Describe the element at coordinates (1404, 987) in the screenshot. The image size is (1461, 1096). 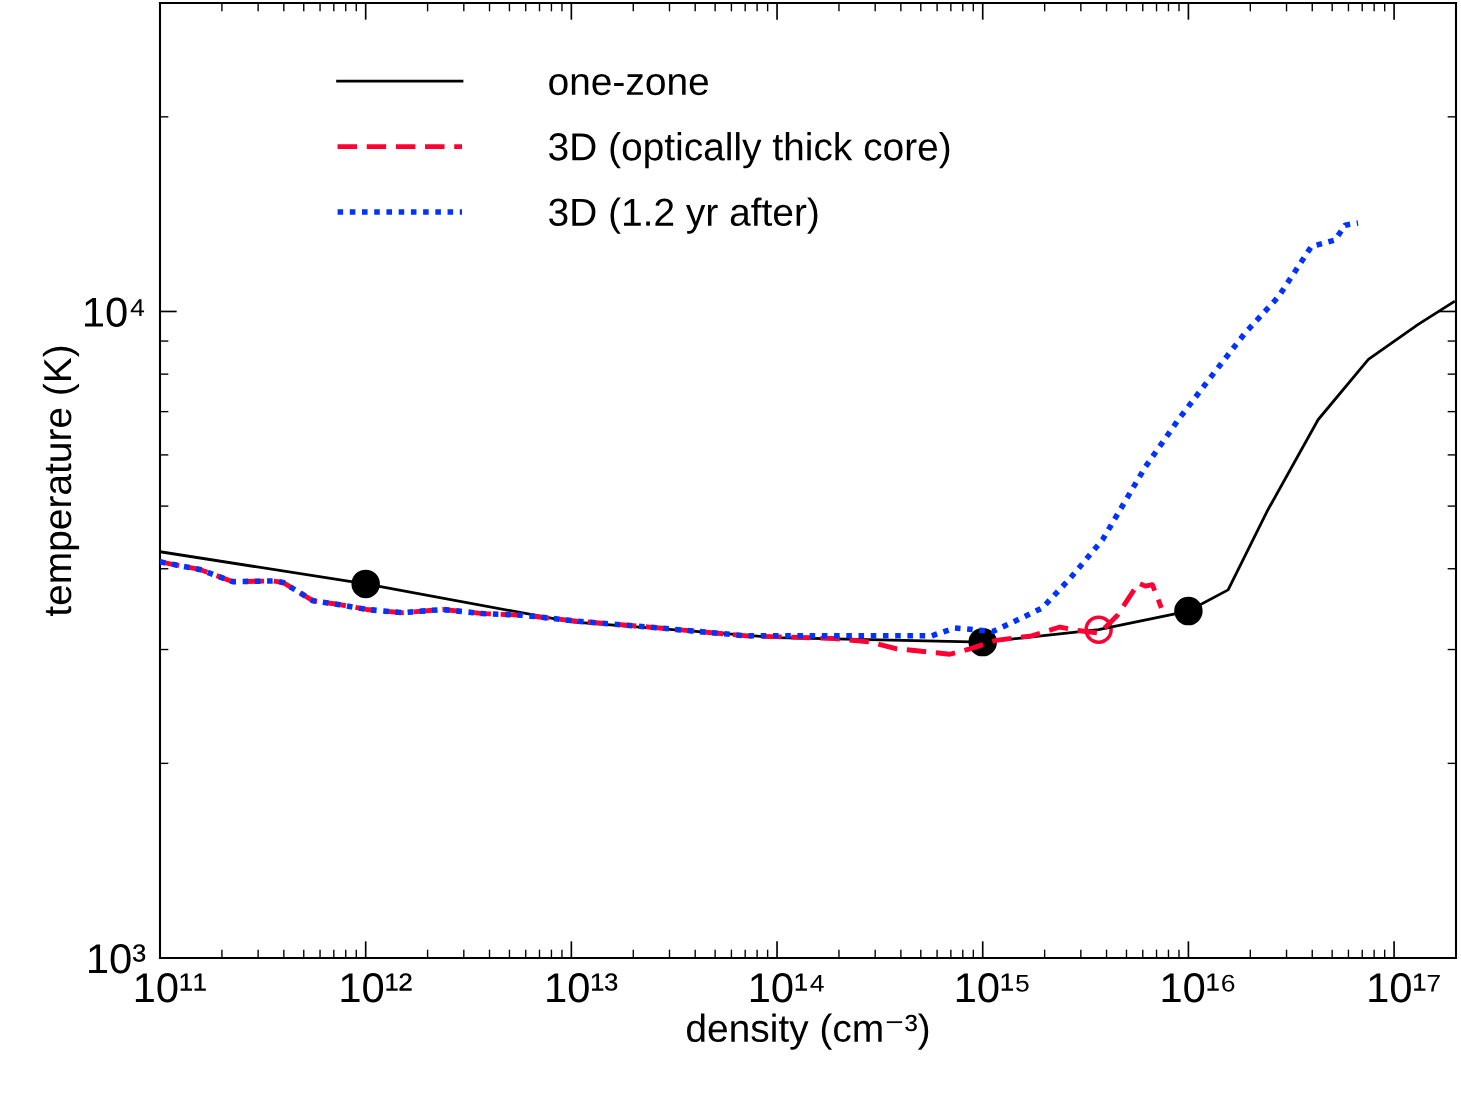
I see `x-tick-label: 10¹⁷` at that location.